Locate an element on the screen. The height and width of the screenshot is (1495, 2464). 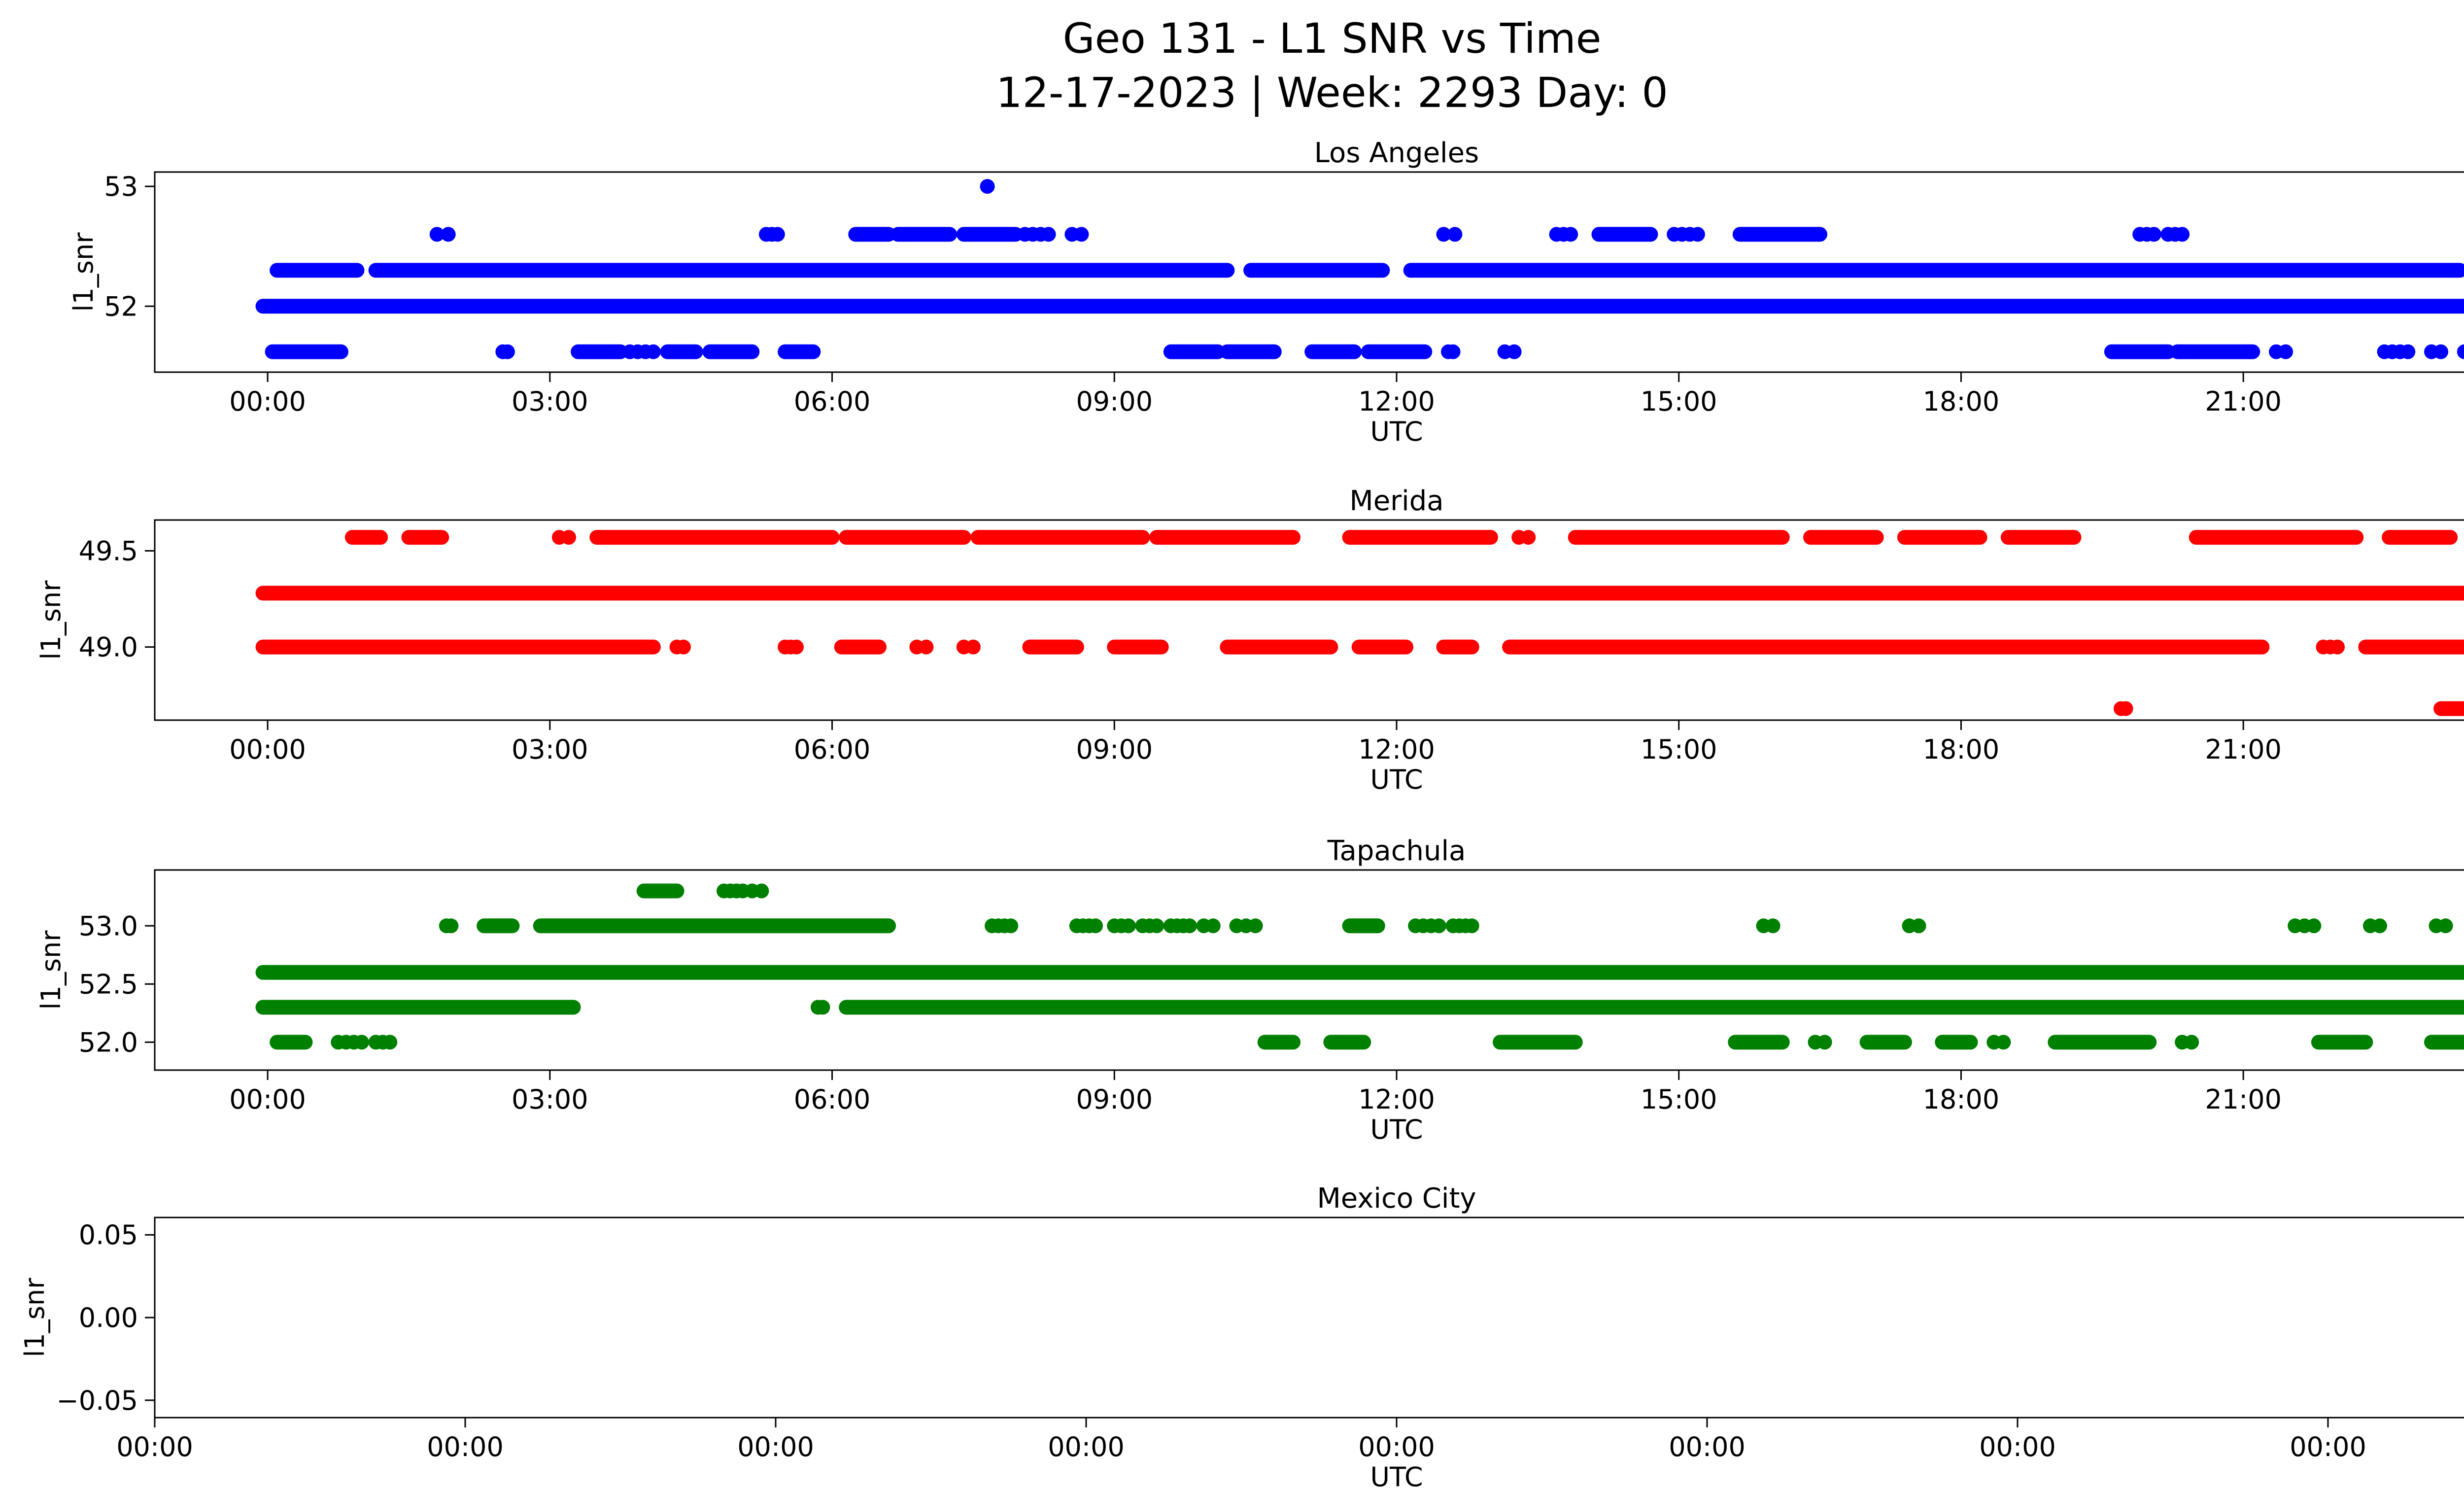
y-tick-label: 53 is located at coordinates (121, 186).